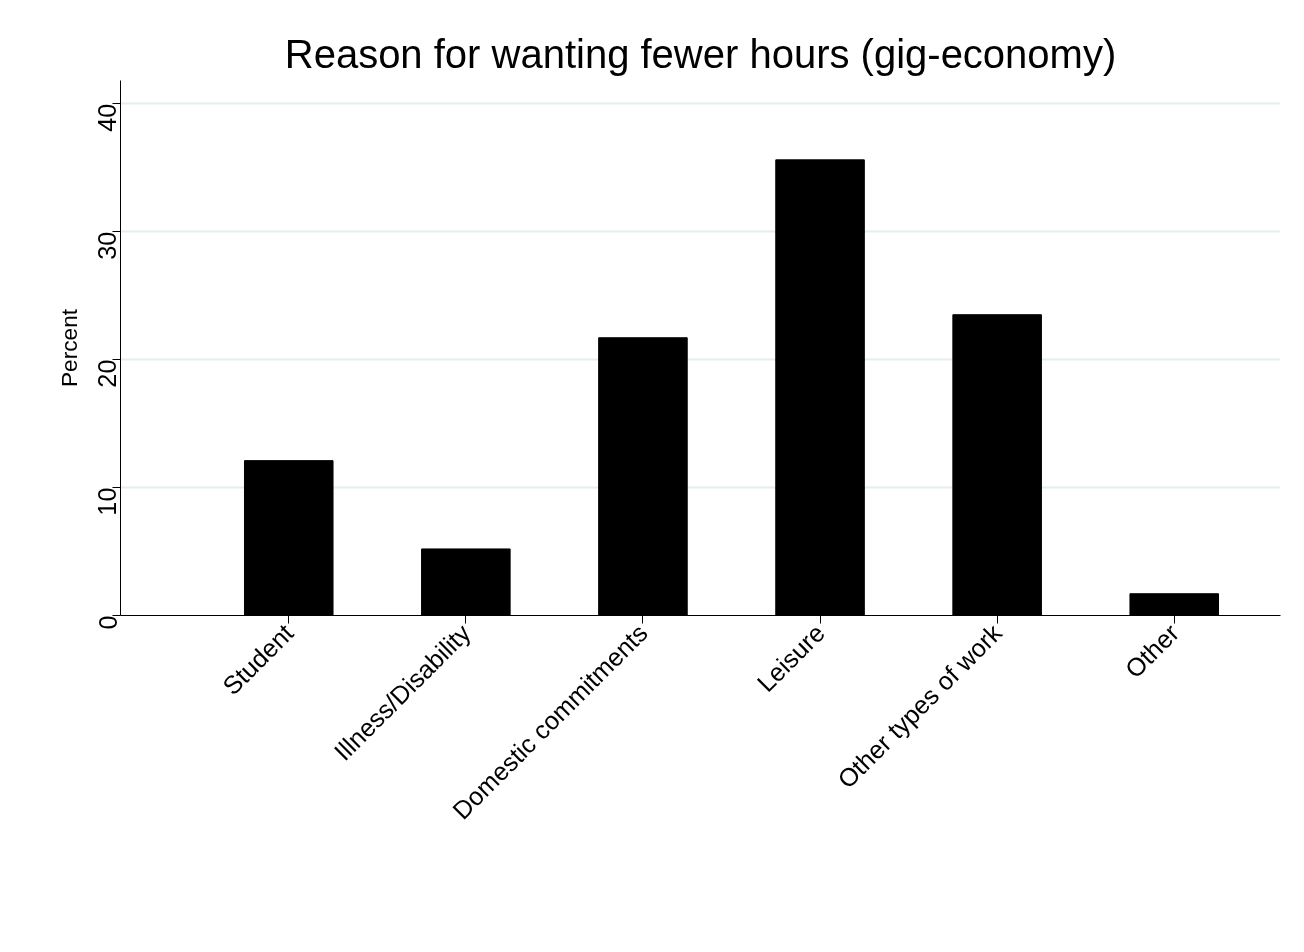  What do you see at coordinates (107, 245) in the screenshot?
I see `y-tick-label: 30` at bounding box center [107, 245].